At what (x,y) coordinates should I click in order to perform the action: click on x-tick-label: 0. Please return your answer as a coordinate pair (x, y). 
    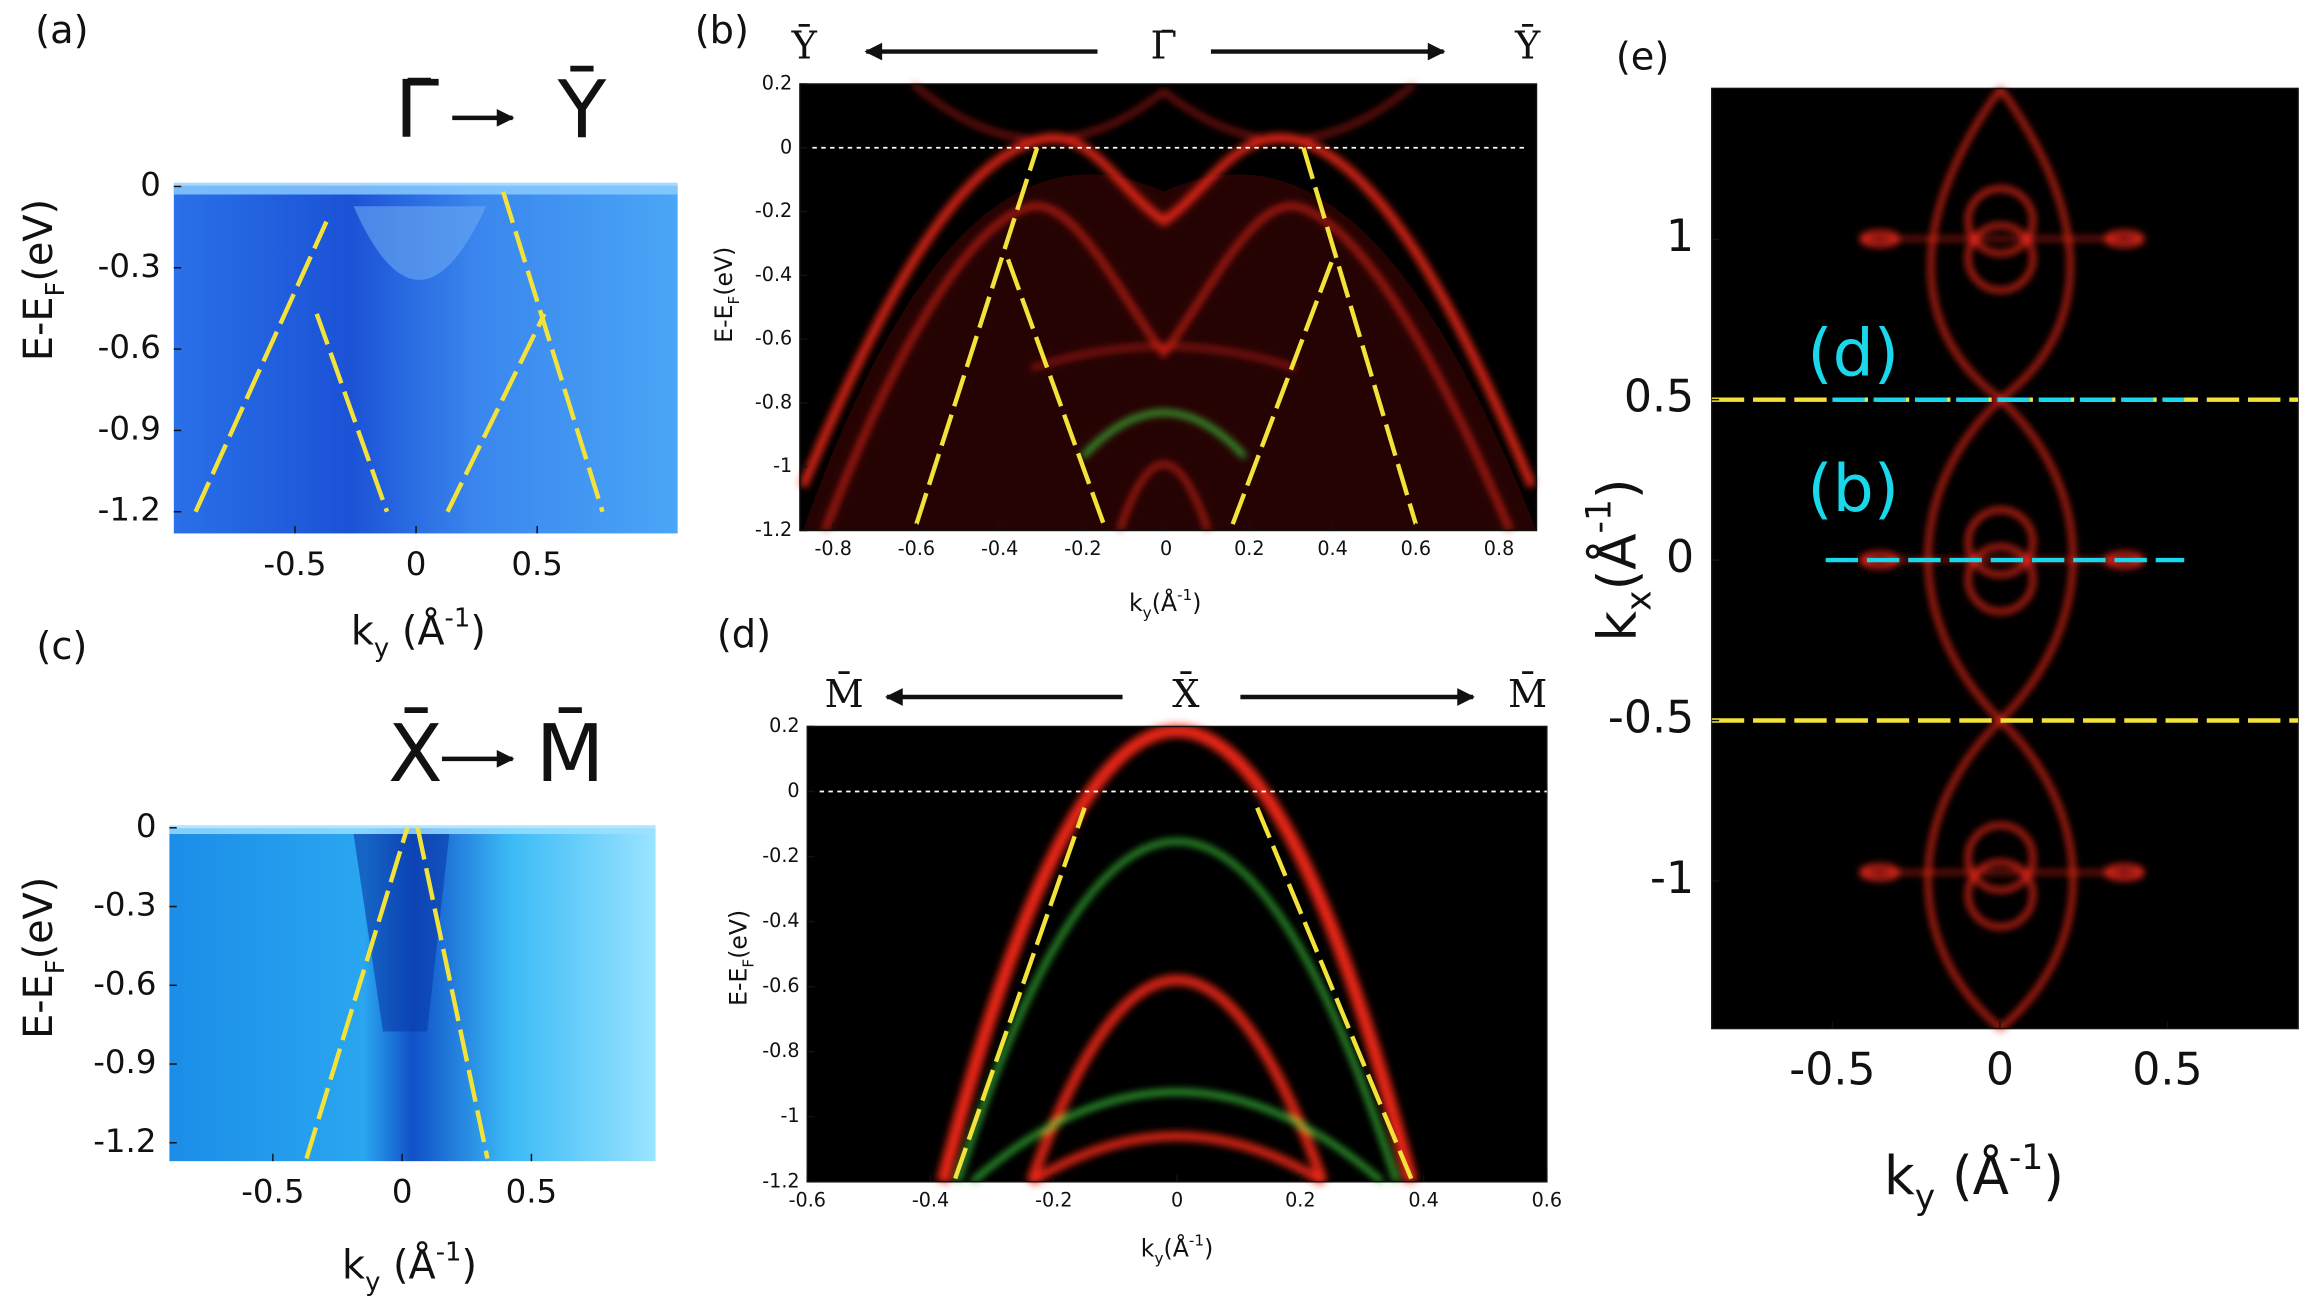
    Looking at the image, I should click on (2000, 1070).